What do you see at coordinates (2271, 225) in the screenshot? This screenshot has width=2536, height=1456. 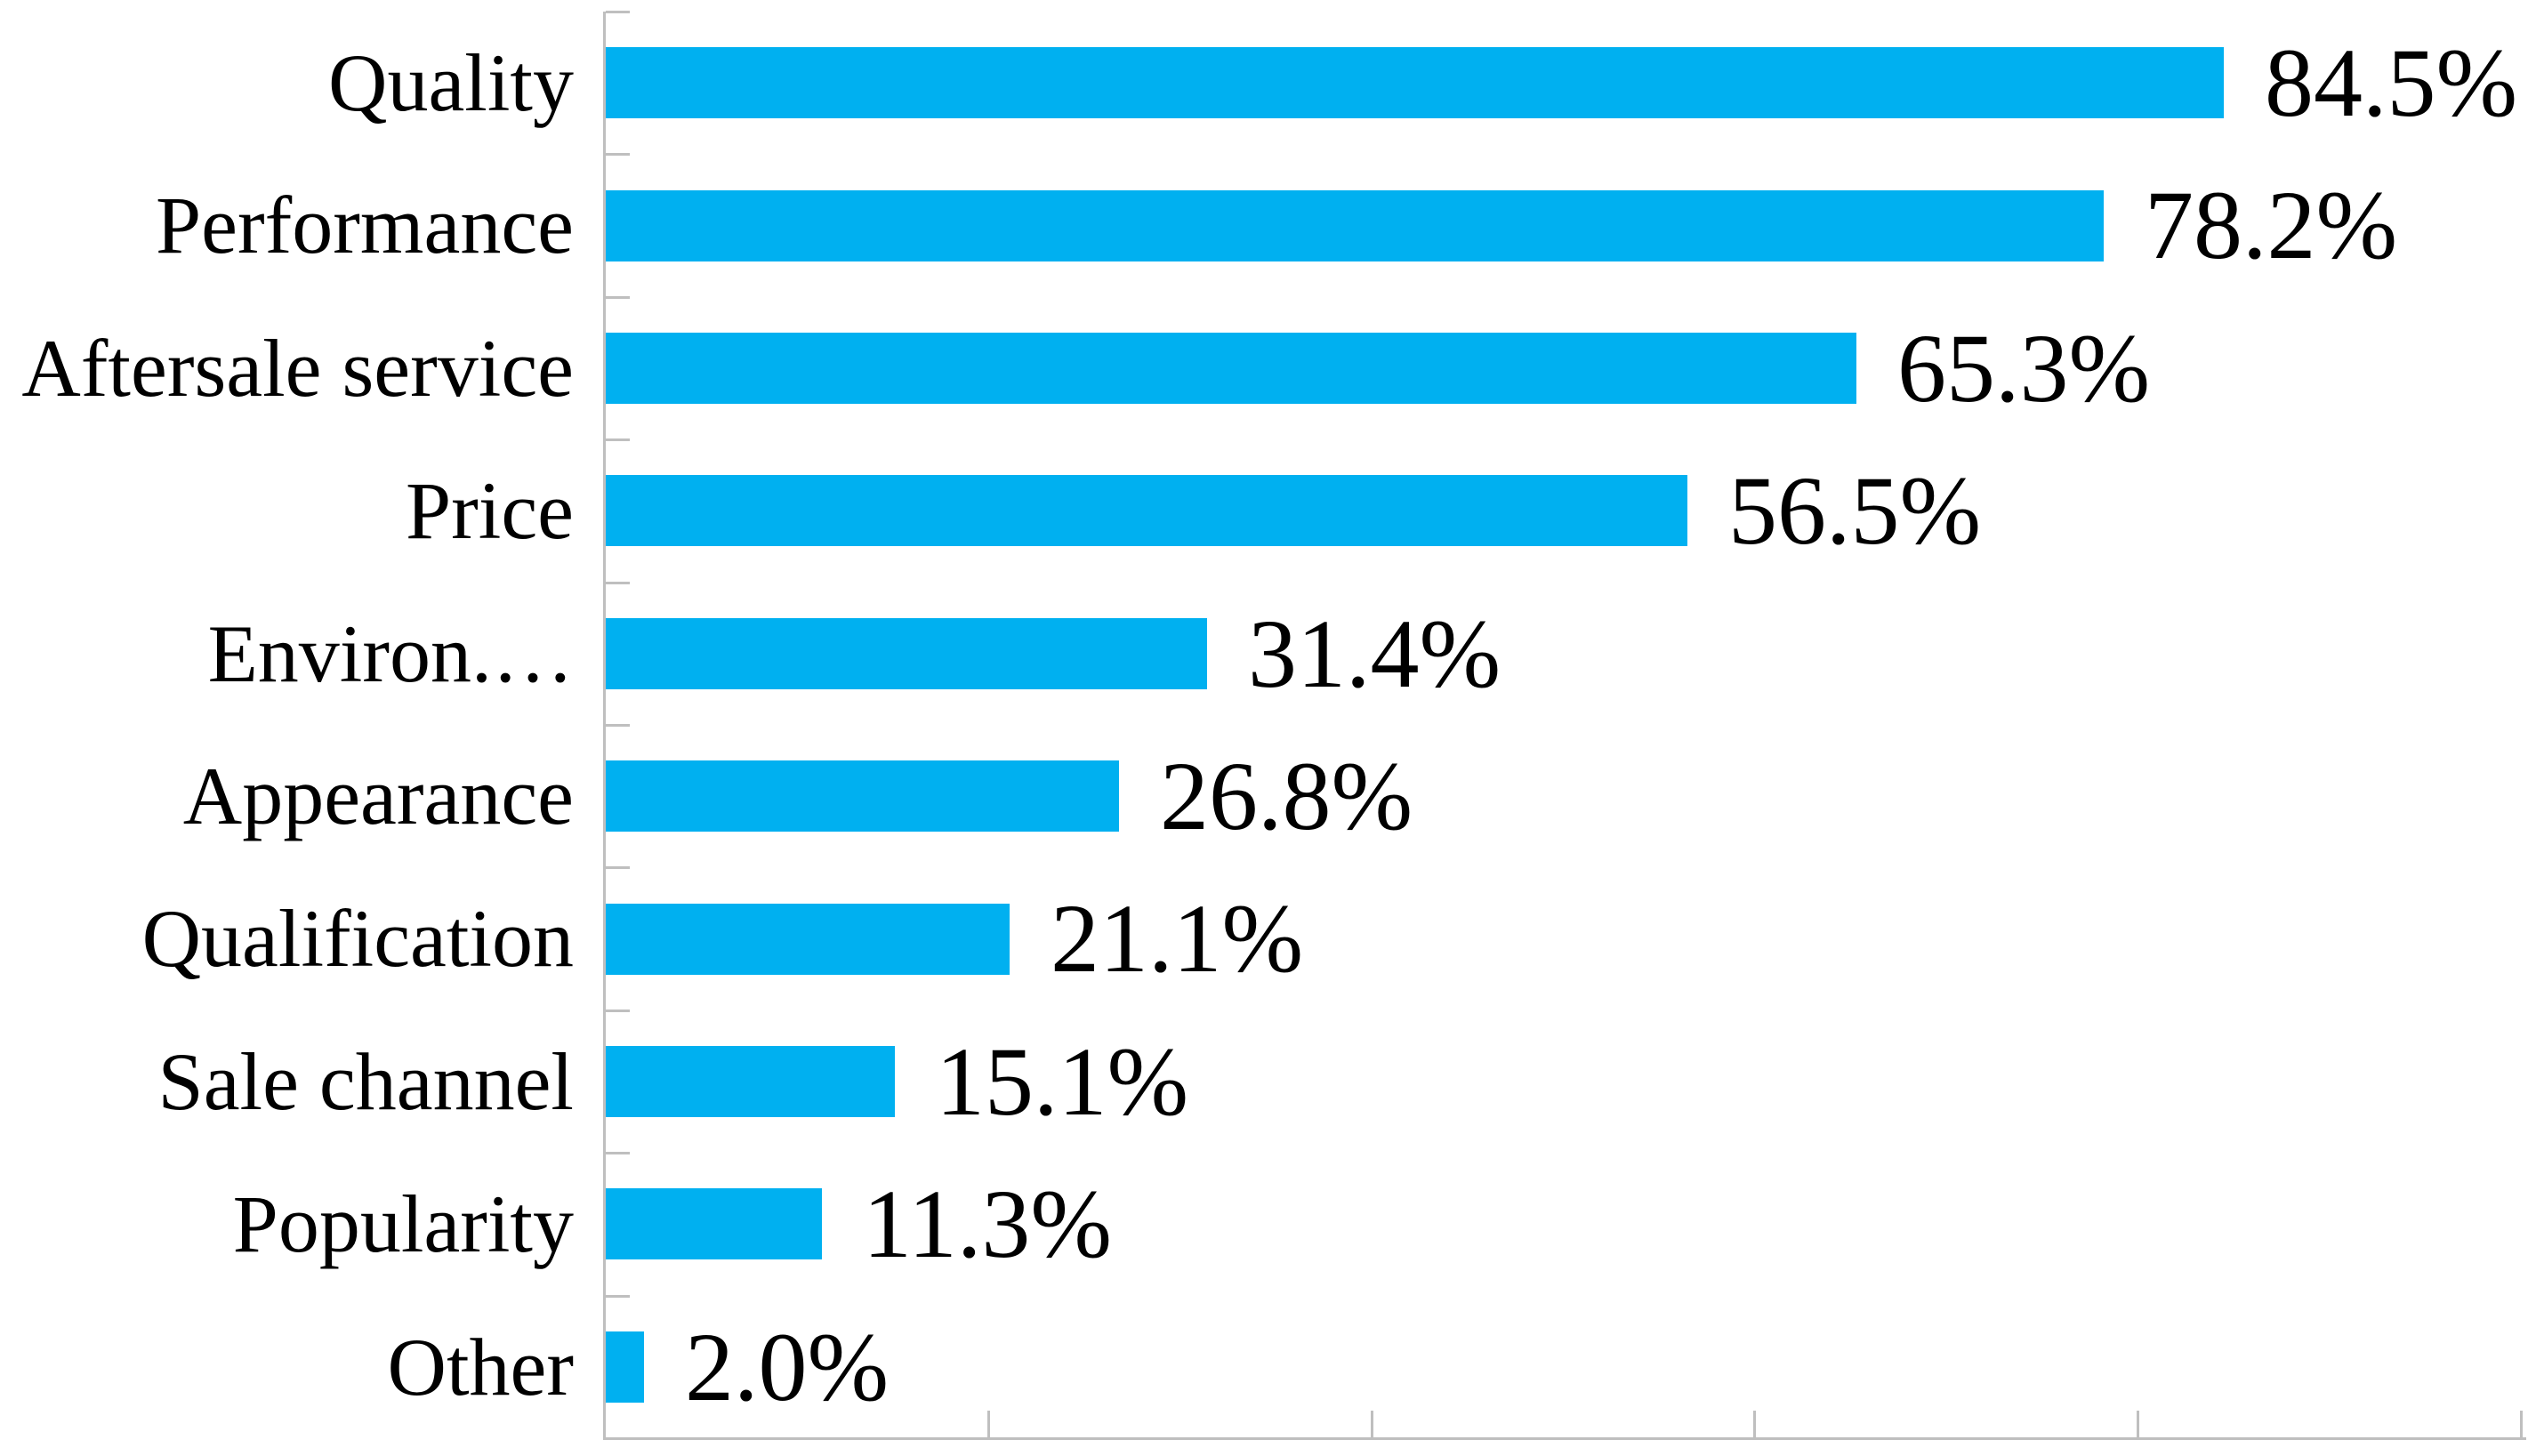 I see `value-label: 78.2%` at bounding box center [2271, 225].